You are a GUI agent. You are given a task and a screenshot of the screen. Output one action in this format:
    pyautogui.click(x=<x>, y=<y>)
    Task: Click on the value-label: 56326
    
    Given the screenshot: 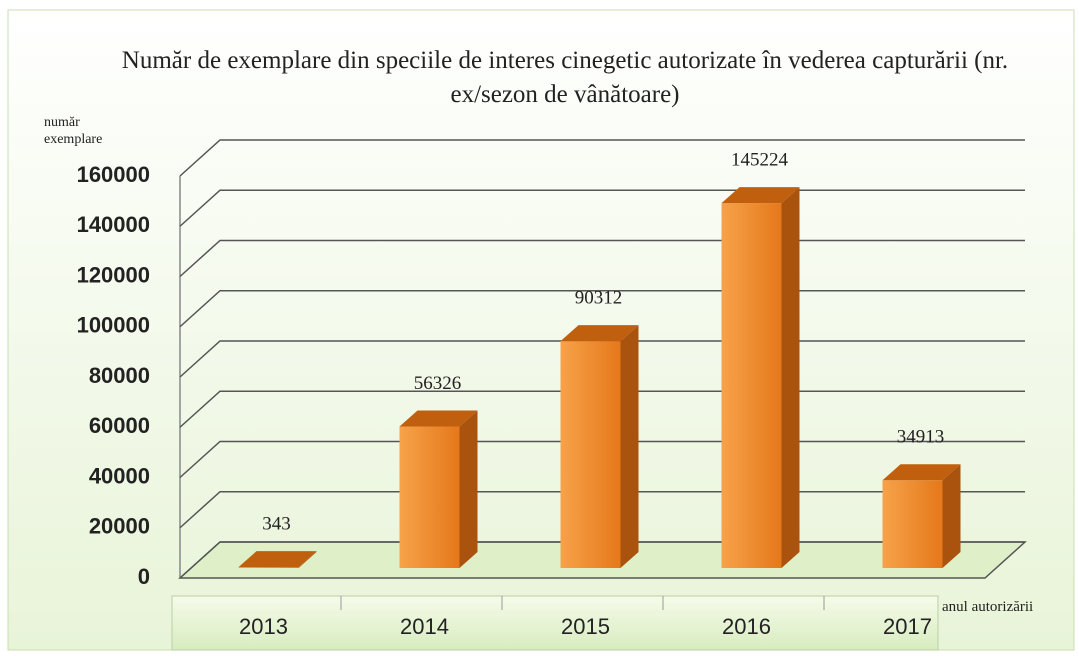 What is the action you would take?
    pyautogui.click(x=438, y=383)
    